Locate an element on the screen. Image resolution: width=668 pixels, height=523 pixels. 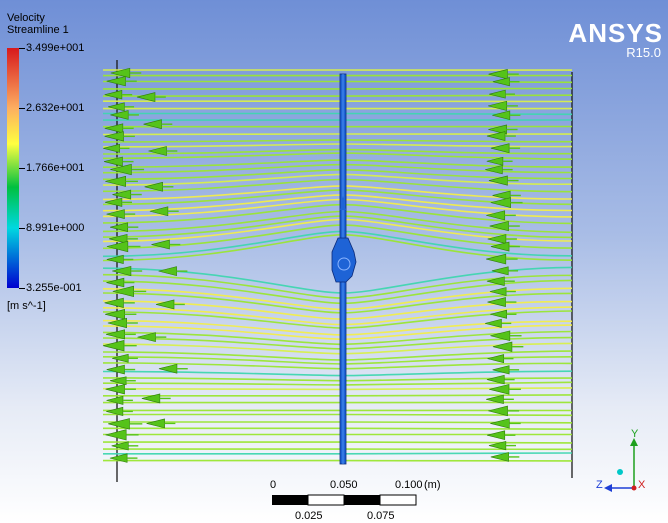
scale-label-0025: 0.025 is located at coordinates (309, 516).